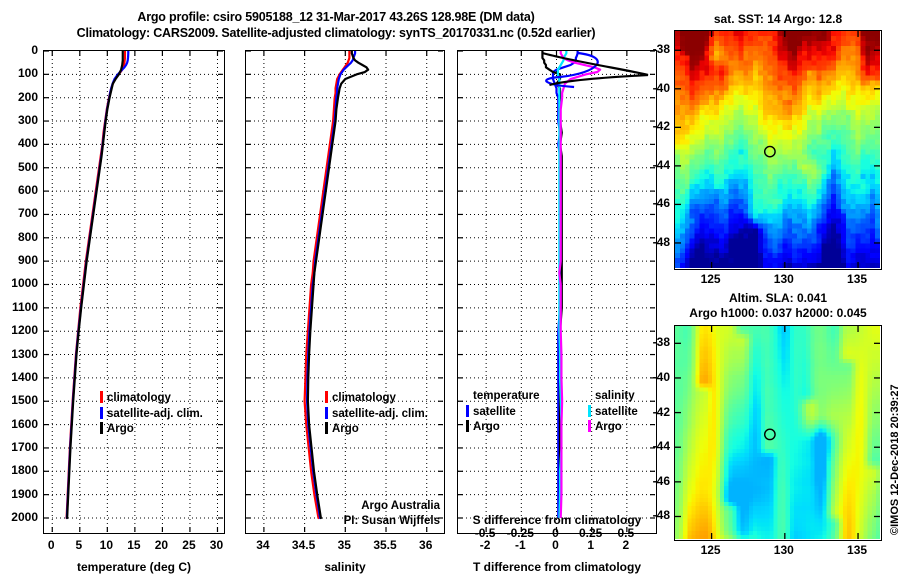  What do you see at coordinates (345, 567) in the screenshot?
I see `salinity-axis-label: salinity` at bounding box center [345, 567].